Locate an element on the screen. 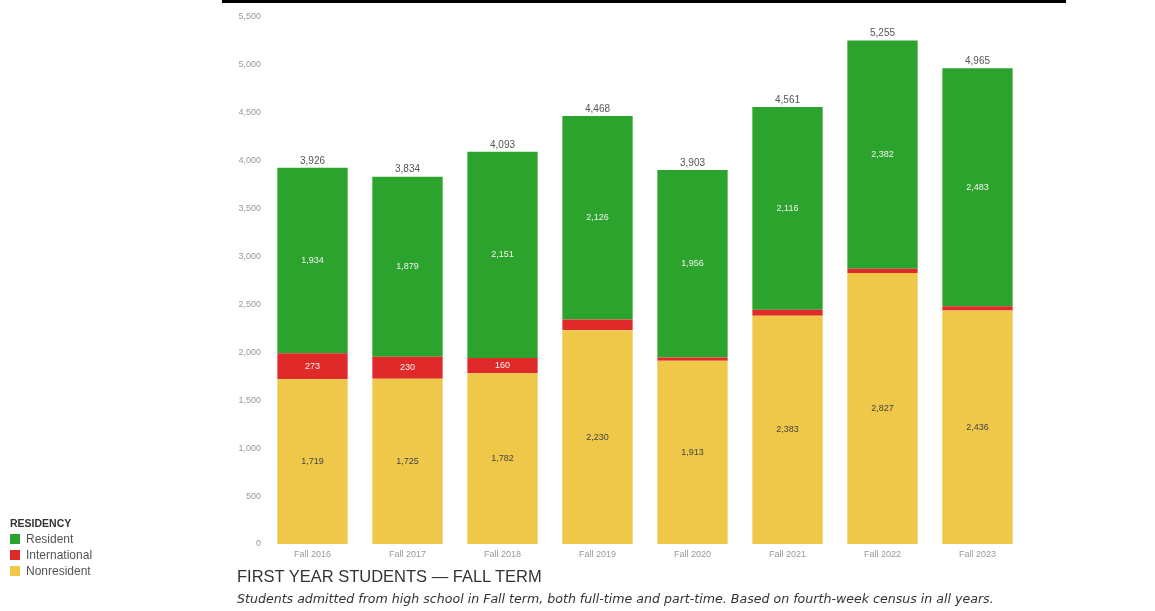 The width and height of the screenshot is (1155, 611). y-tick-label: 5,500 is located at coordinates (249, 16).